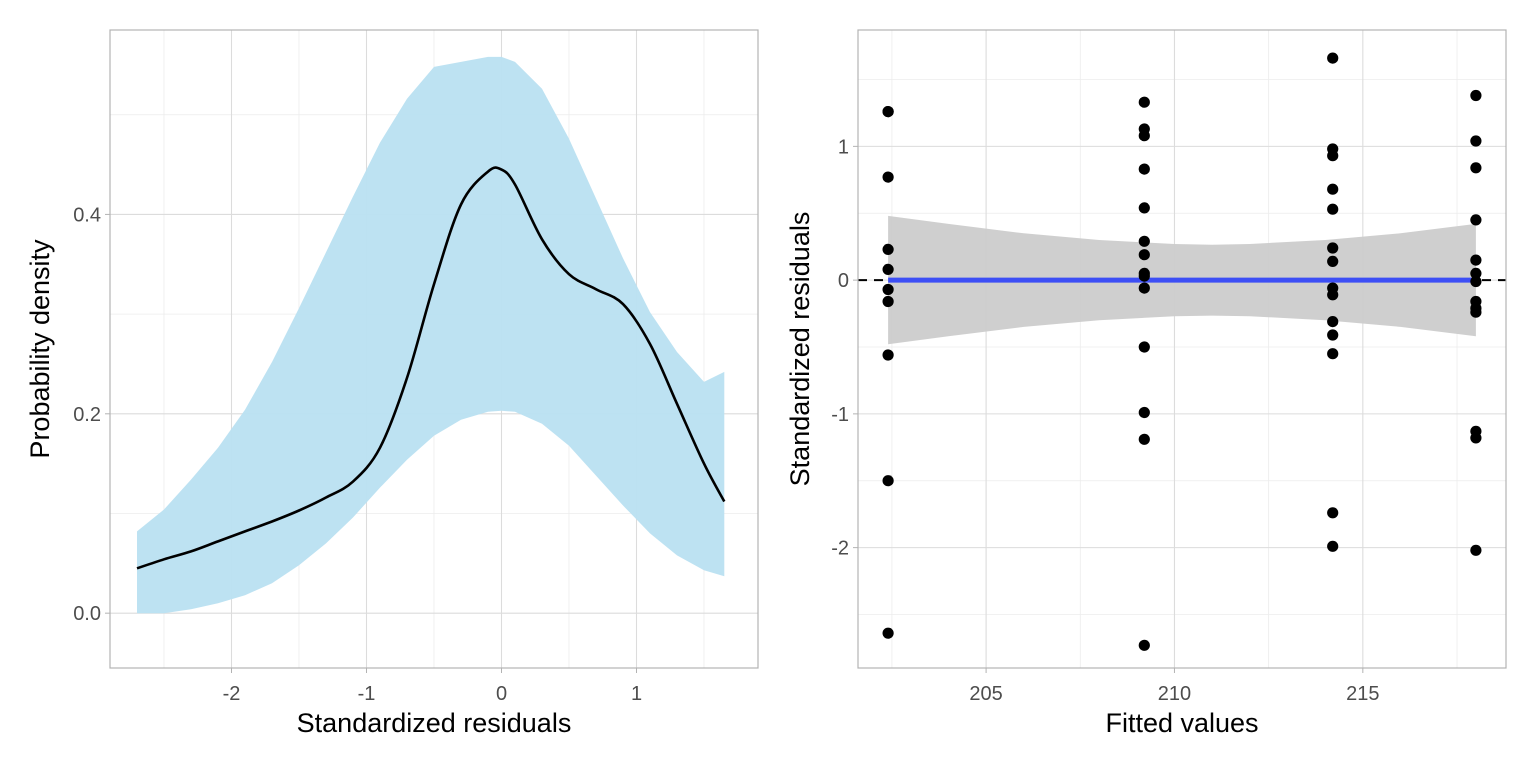 This screenshot has height=768, width=1536. What do you see at coordinates (367, 694) in the screenshot?
I see `density-x-tick-label: -1` at bounding box center [367, 694].